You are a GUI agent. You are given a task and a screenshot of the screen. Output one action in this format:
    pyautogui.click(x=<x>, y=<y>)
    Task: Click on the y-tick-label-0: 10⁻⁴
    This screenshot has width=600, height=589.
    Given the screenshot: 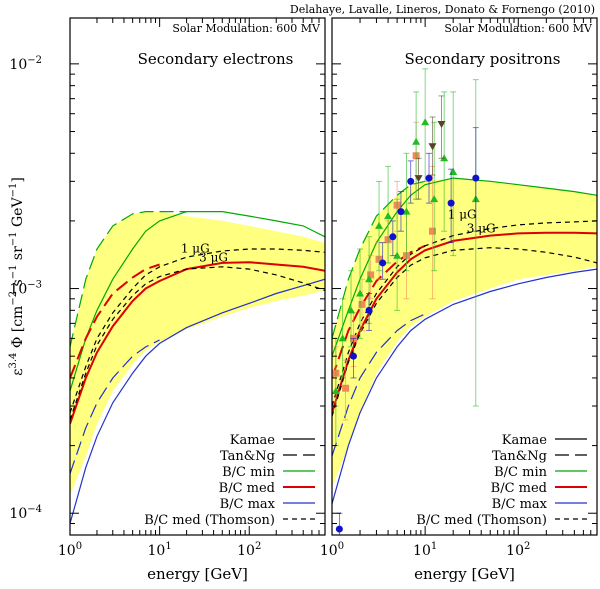 What is the action you would take?
    pyautogui.click(x=25, y=513)
    